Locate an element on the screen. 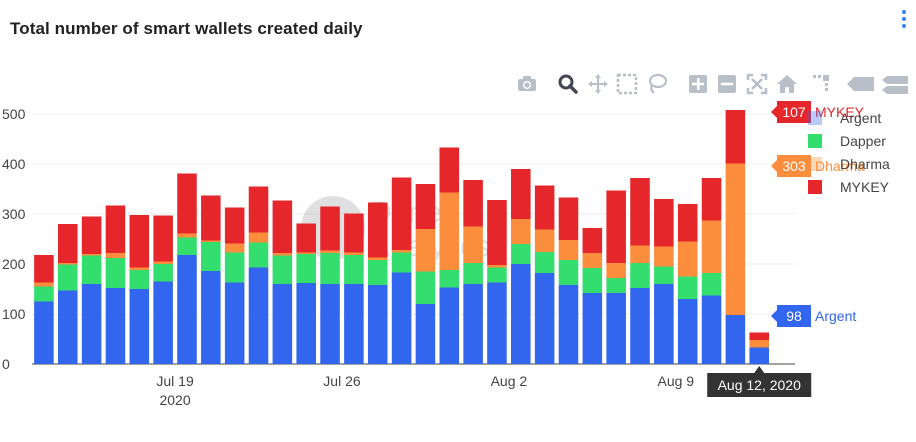 The image size is (916, 442). camera-icon is located at coordinates (527, 84).